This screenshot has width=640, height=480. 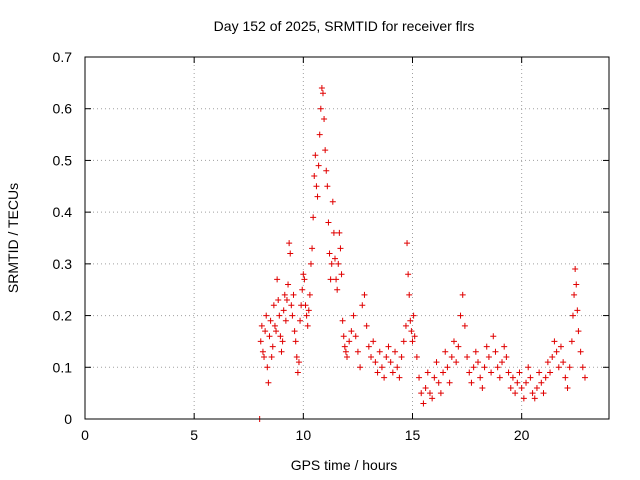 What do you see at coordinates (63, 264) in the screenshot?
I see `y-tick-label: 0.3` at bounding box center [63, 264].